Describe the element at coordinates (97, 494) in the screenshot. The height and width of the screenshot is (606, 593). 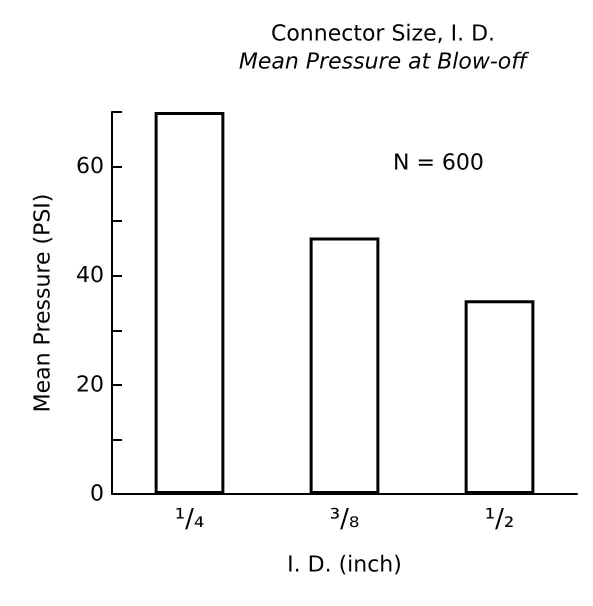
I see `y-tick-label: 0` at that location.